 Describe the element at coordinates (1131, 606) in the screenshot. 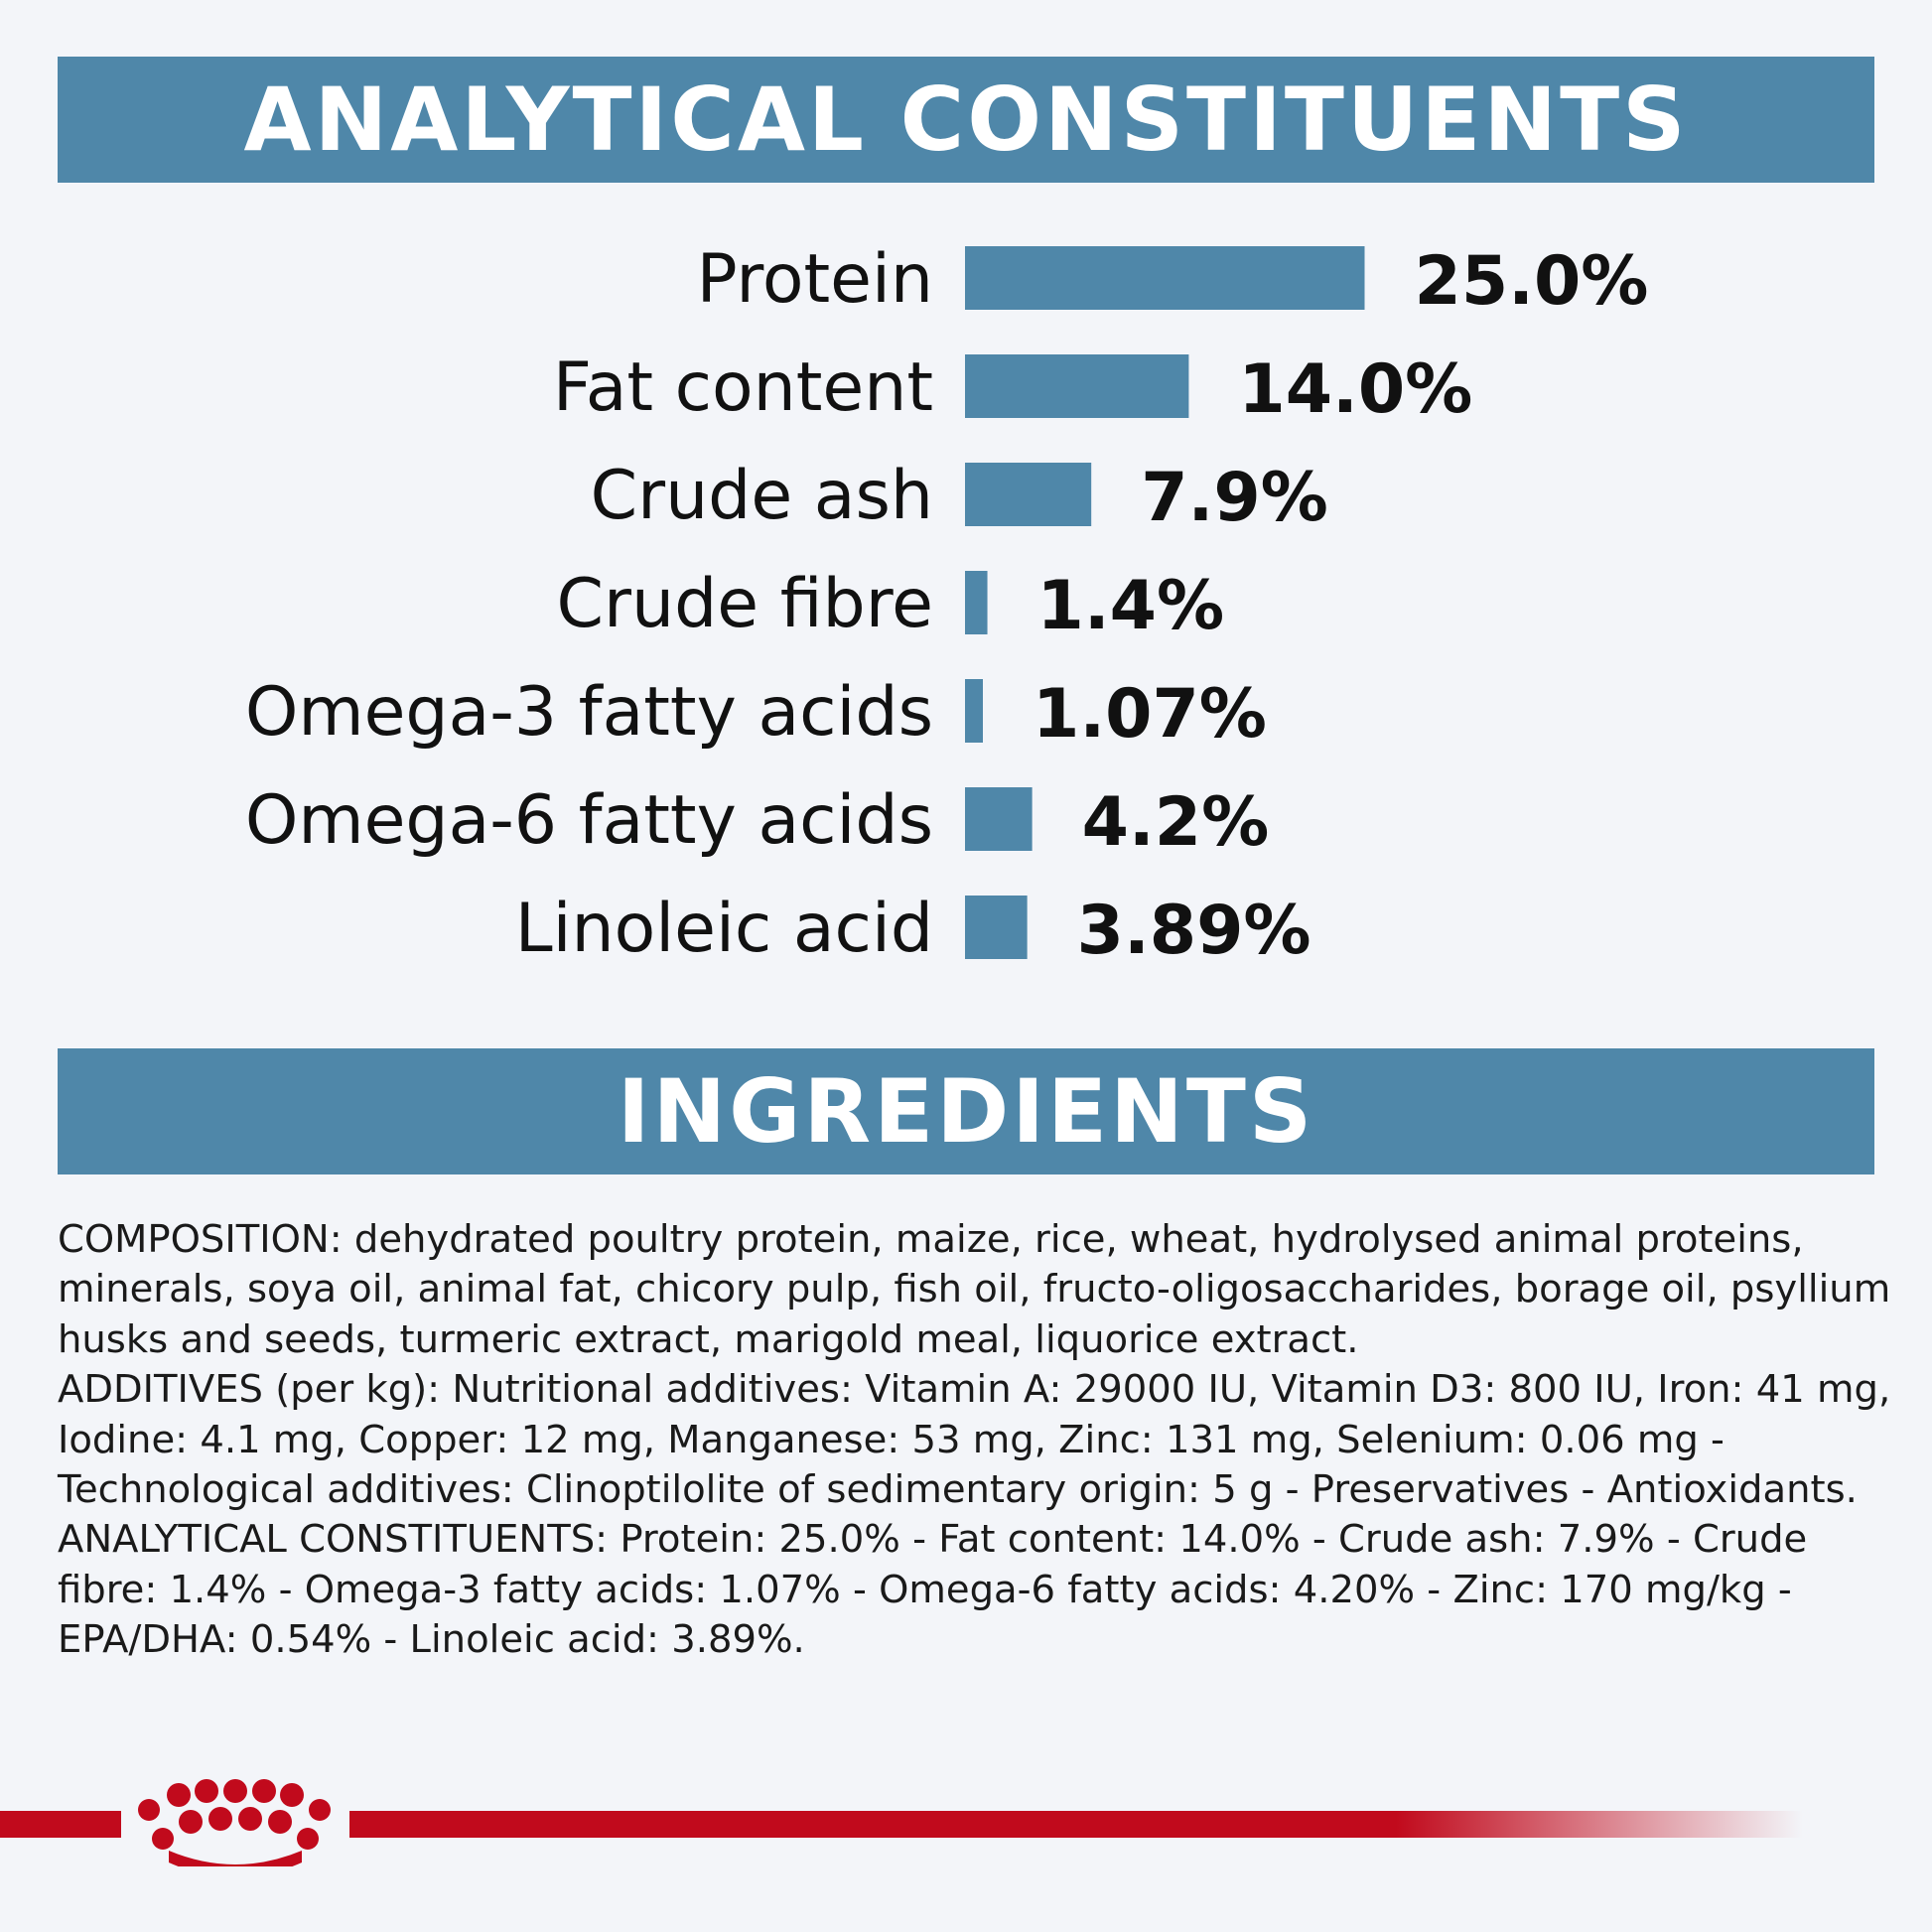

I see `value-label-crude-fibre: 1.4%` at that location.